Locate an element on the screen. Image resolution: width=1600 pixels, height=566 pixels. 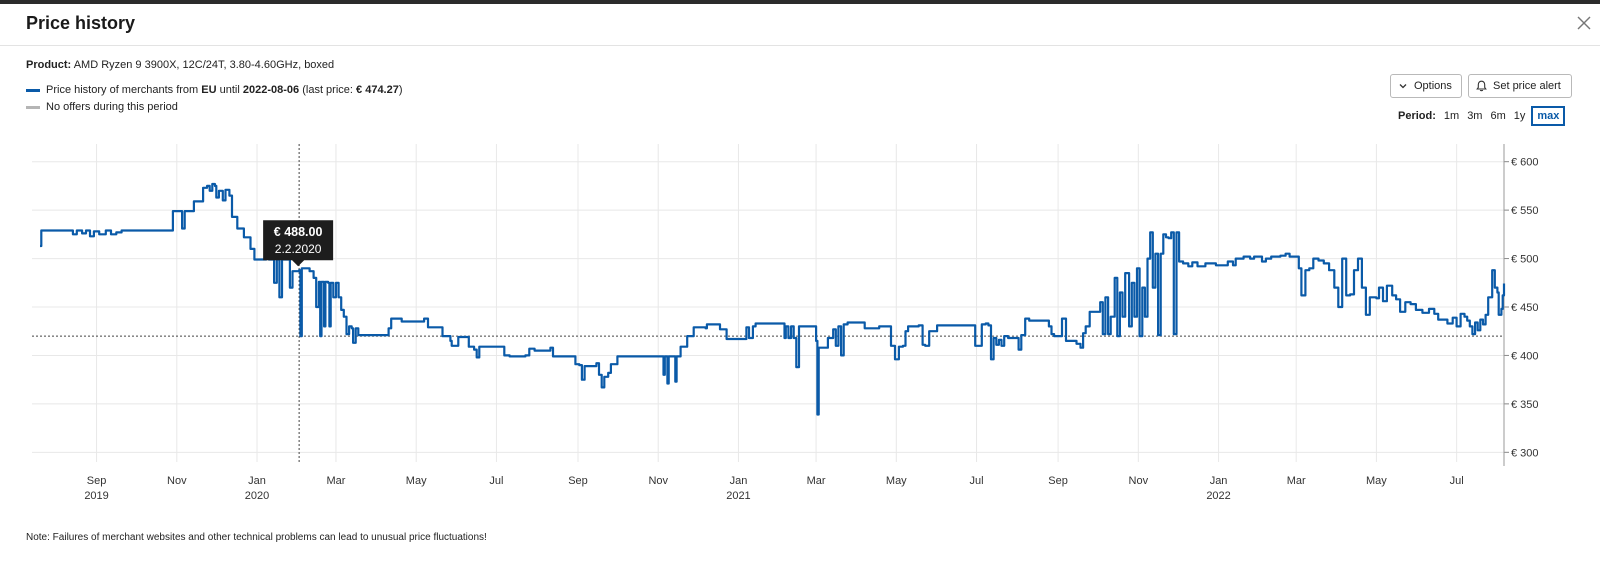
x-tick-year: 2019 is located at coordinates (96, 496).